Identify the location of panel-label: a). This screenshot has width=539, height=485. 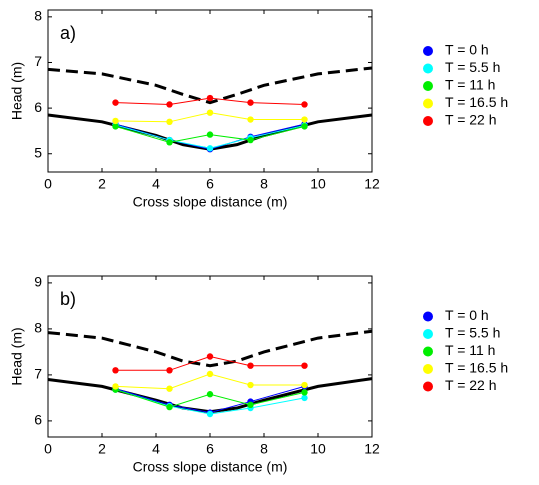
(68, 33).